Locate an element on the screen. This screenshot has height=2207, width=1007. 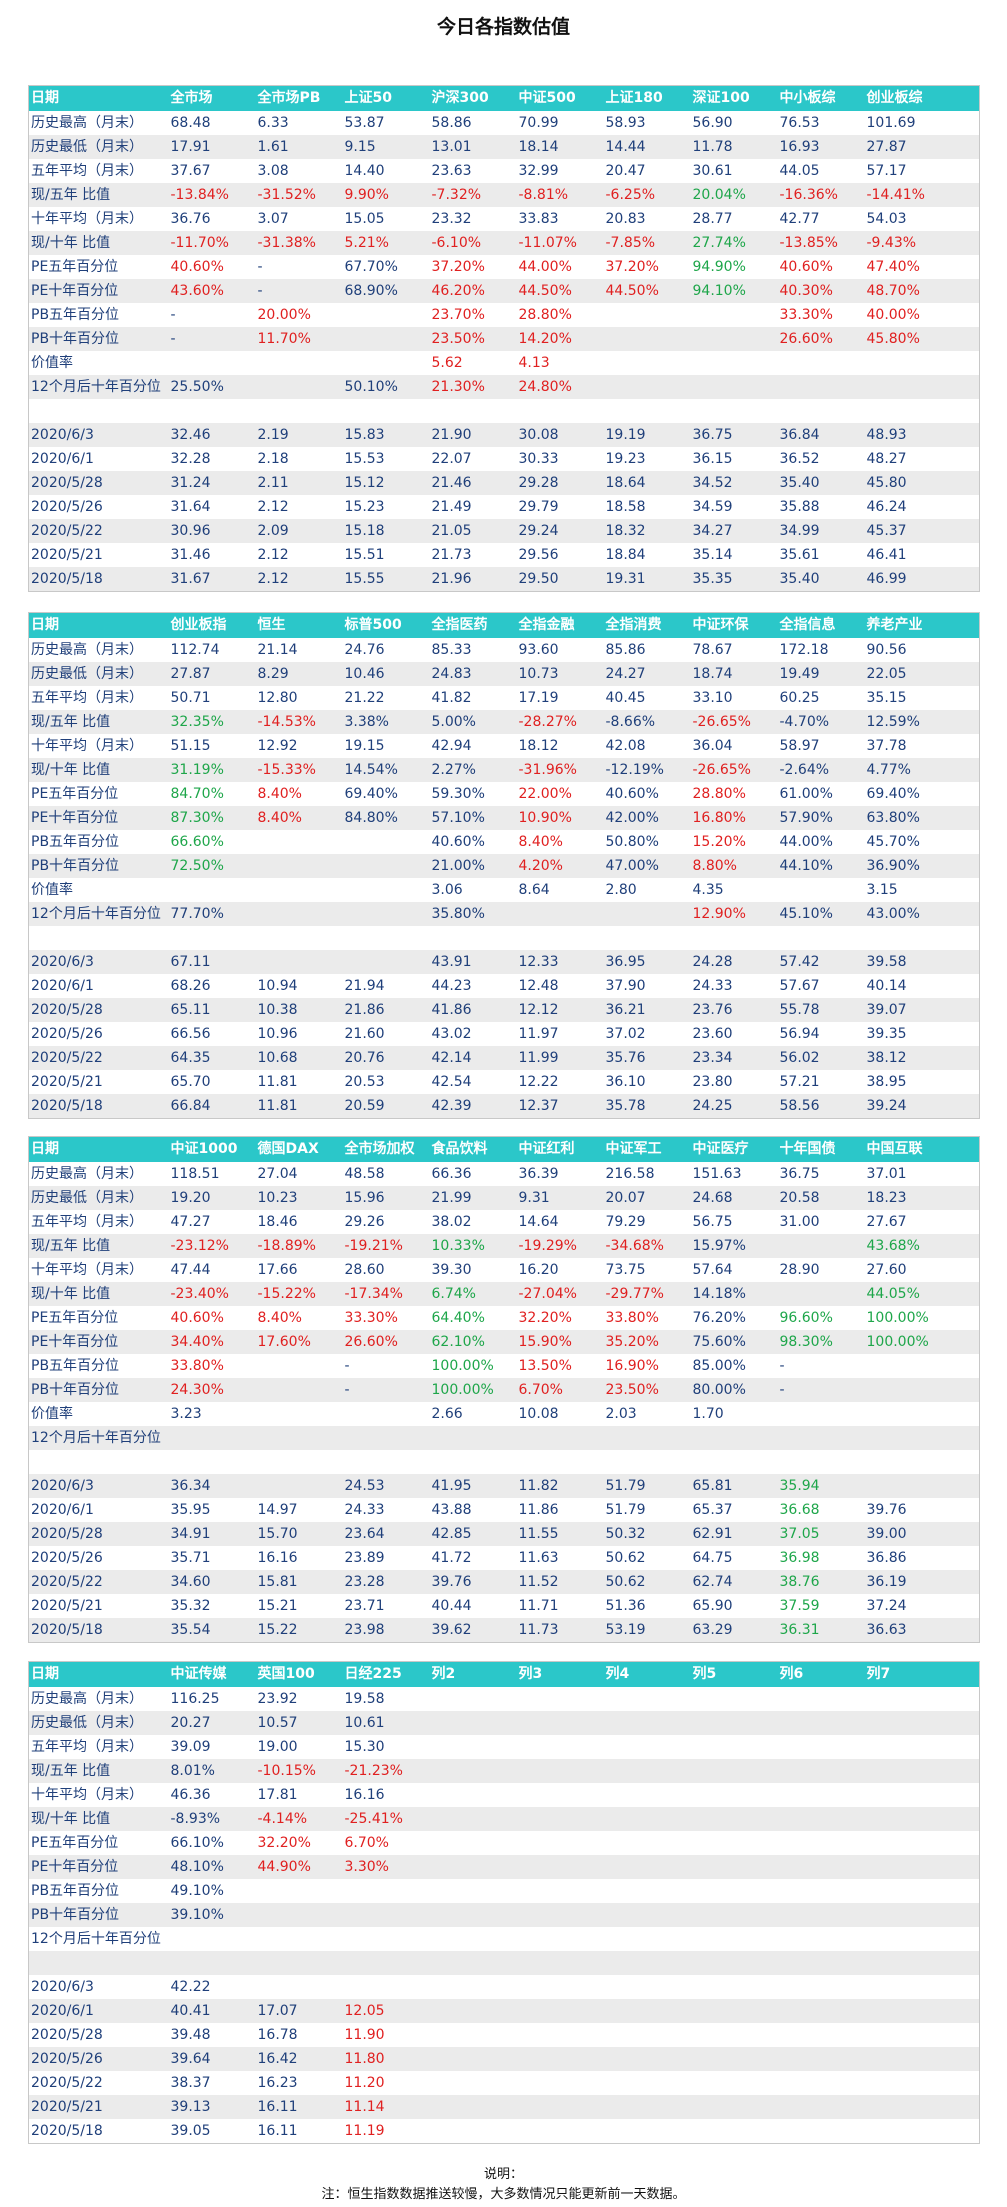
table-cell: 80.00% is located at coordinates (734, 1390).